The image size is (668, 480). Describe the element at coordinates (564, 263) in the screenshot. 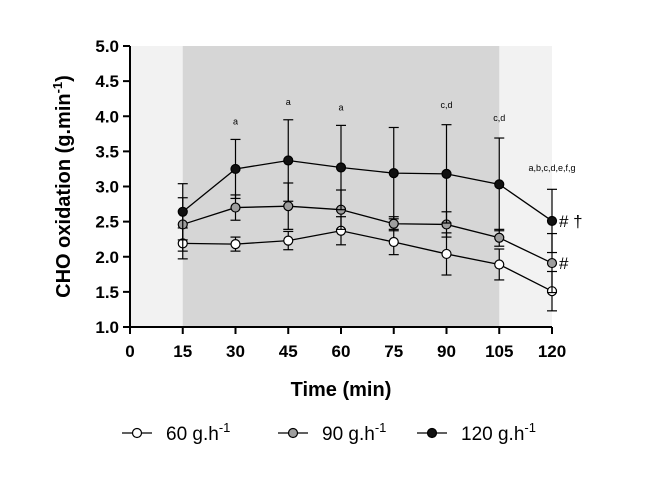

I see `end-marker: #` at that location.